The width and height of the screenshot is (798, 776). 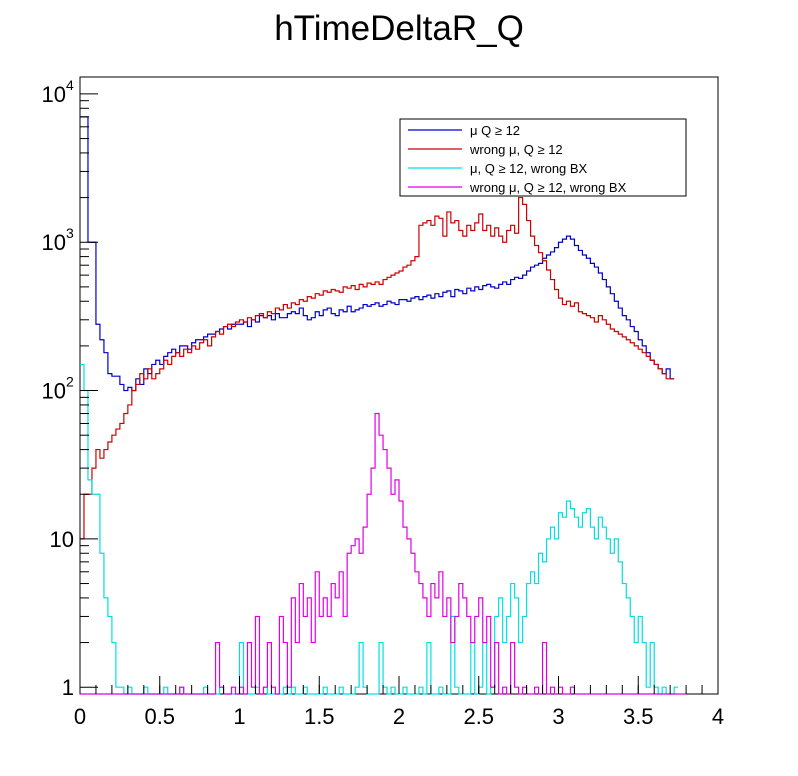 I want to click on x-tick-label: 1, so click(x=239, y=716).